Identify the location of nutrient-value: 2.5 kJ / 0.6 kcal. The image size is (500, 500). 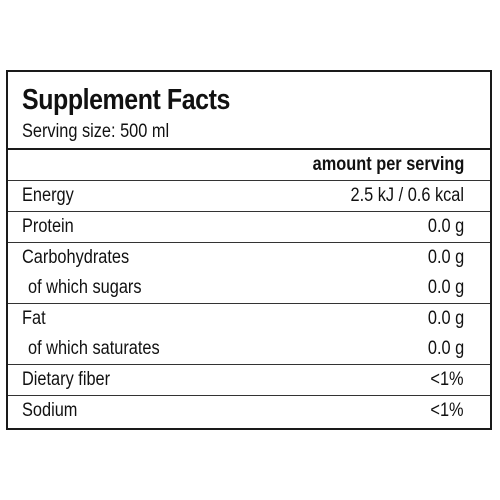
(407, 195).